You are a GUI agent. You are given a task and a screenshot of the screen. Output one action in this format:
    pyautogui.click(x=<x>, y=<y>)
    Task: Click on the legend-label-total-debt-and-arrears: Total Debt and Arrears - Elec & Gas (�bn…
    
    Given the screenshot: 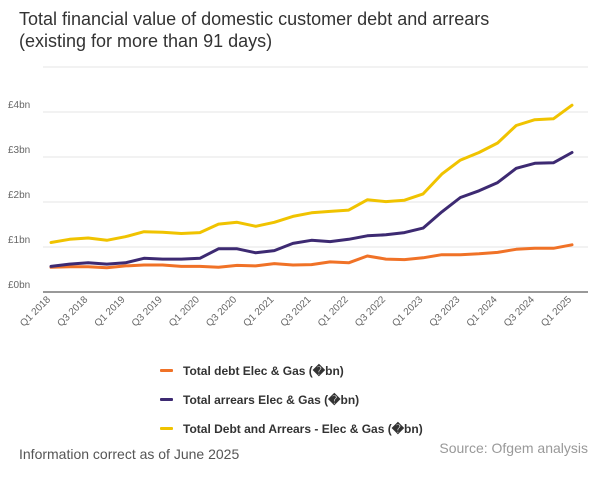 What is the action you would take?
    pyautogui.click(x=303, y=428)
    